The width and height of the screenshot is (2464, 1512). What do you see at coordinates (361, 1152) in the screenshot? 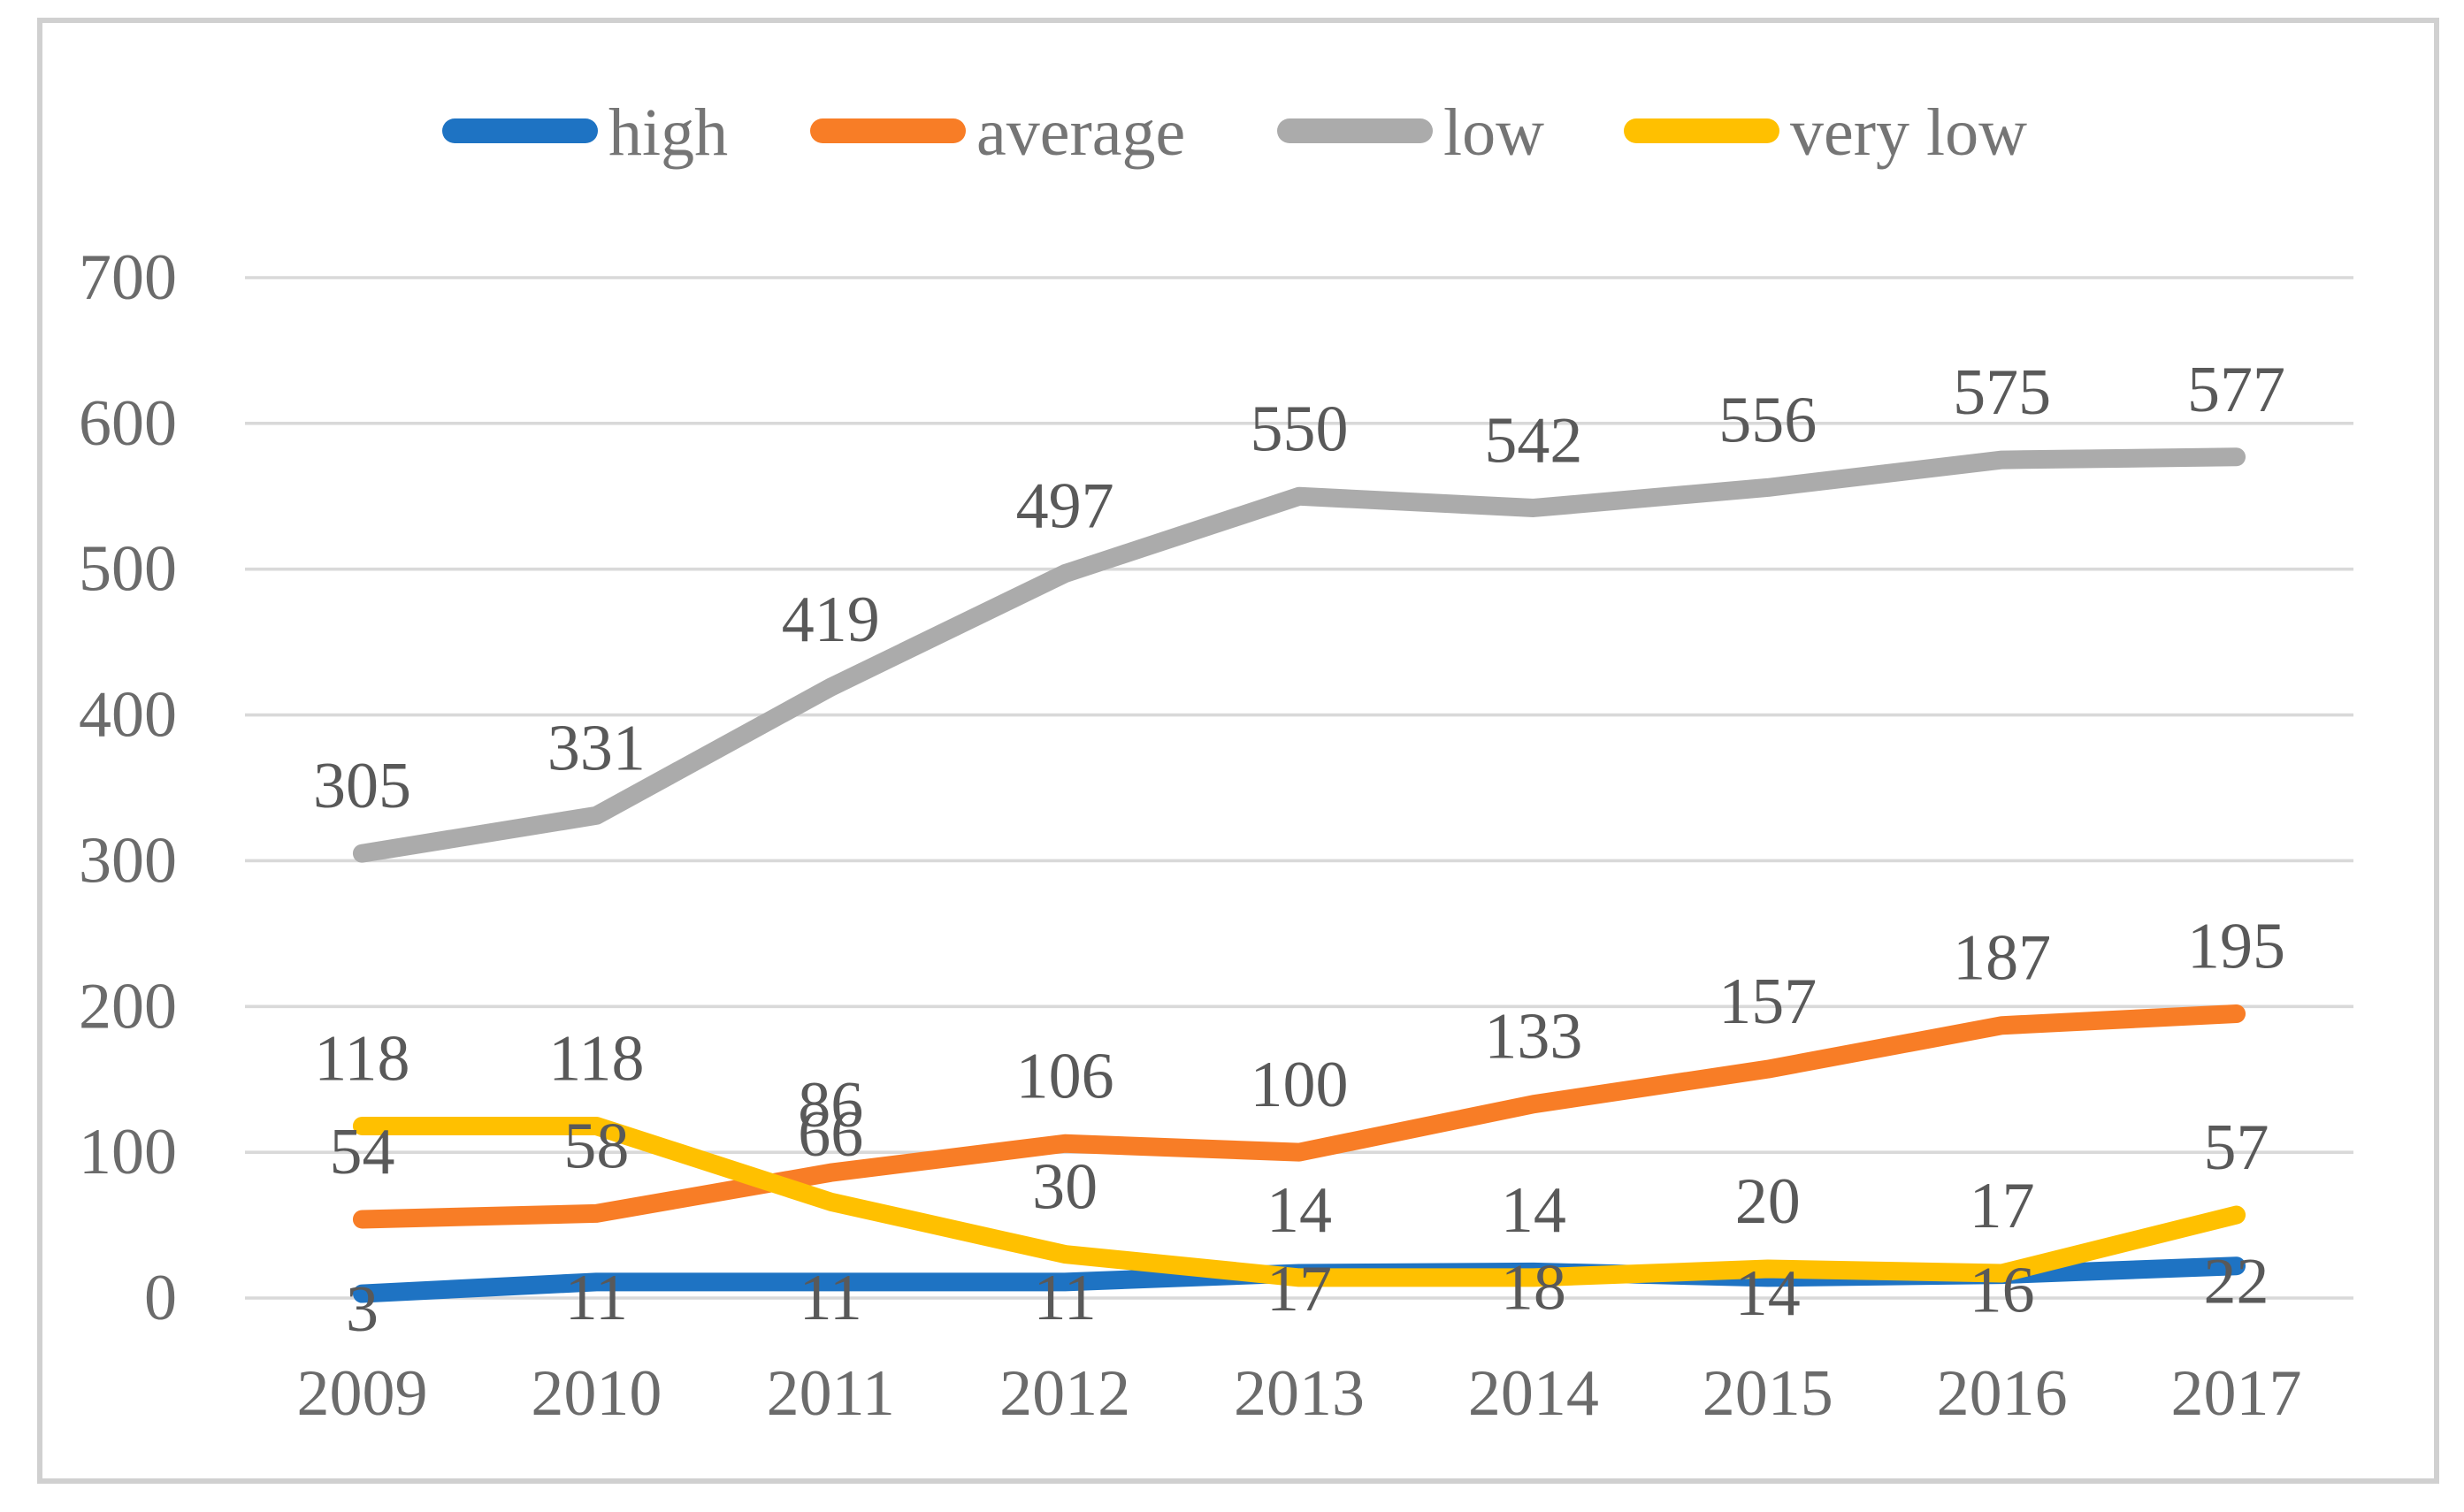
I see `data-label-average: 54` at bounding box center [361, 1152].